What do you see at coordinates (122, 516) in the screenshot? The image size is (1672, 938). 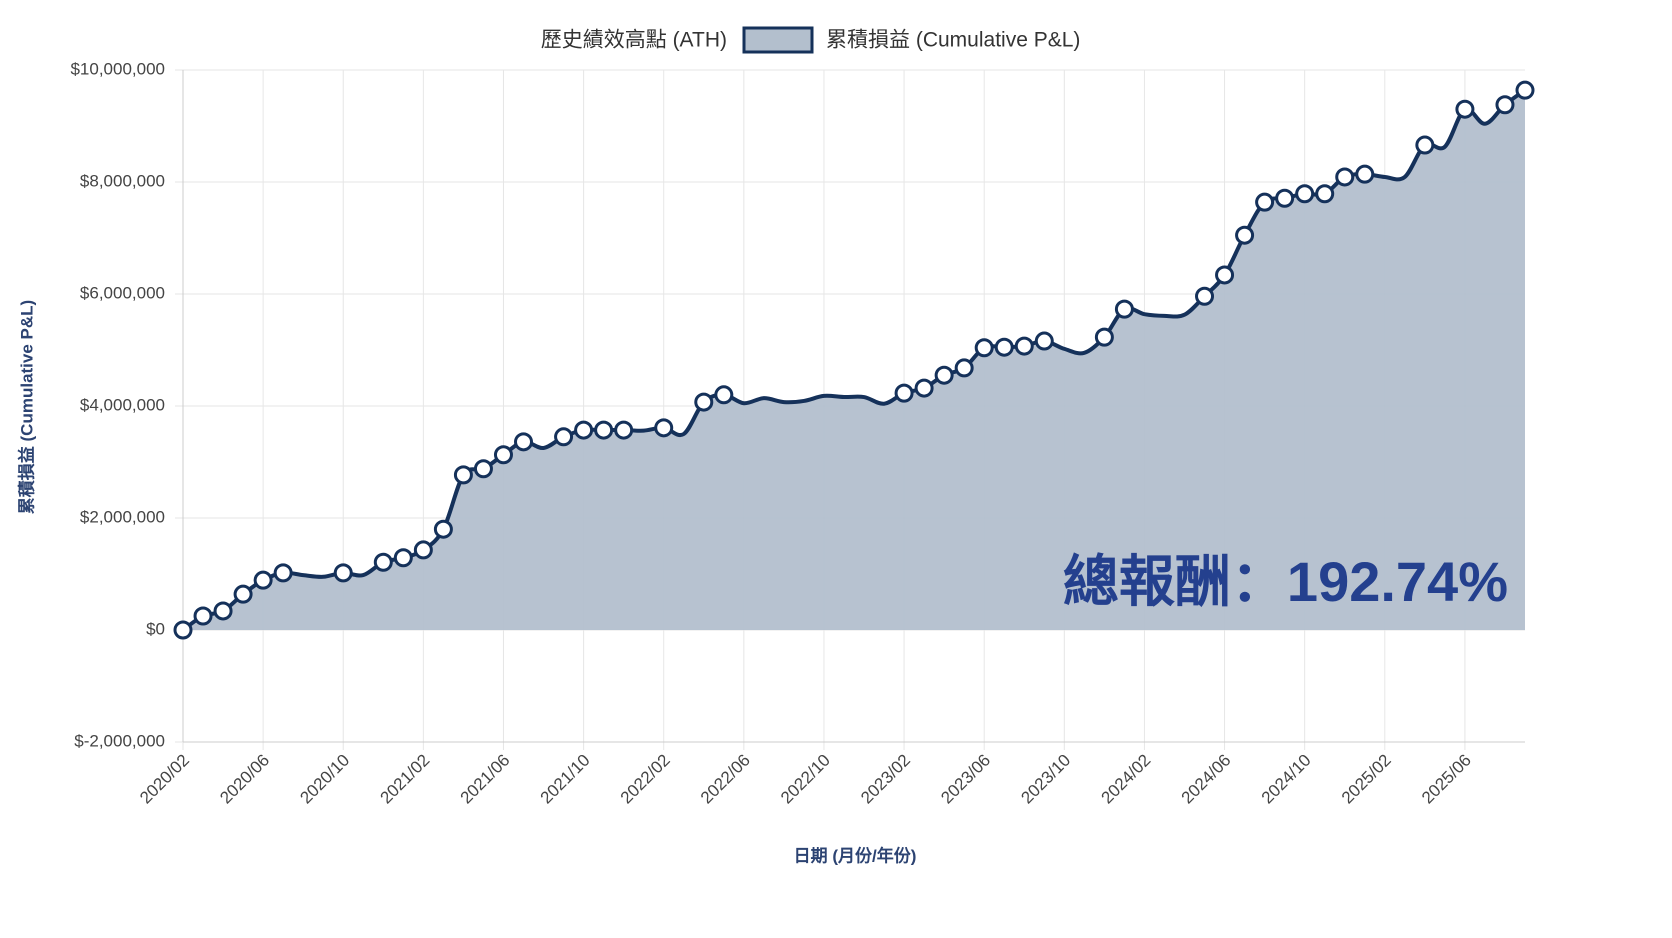 I see `y-tick-label: $2,000,000` at bounding box center [122, 516].